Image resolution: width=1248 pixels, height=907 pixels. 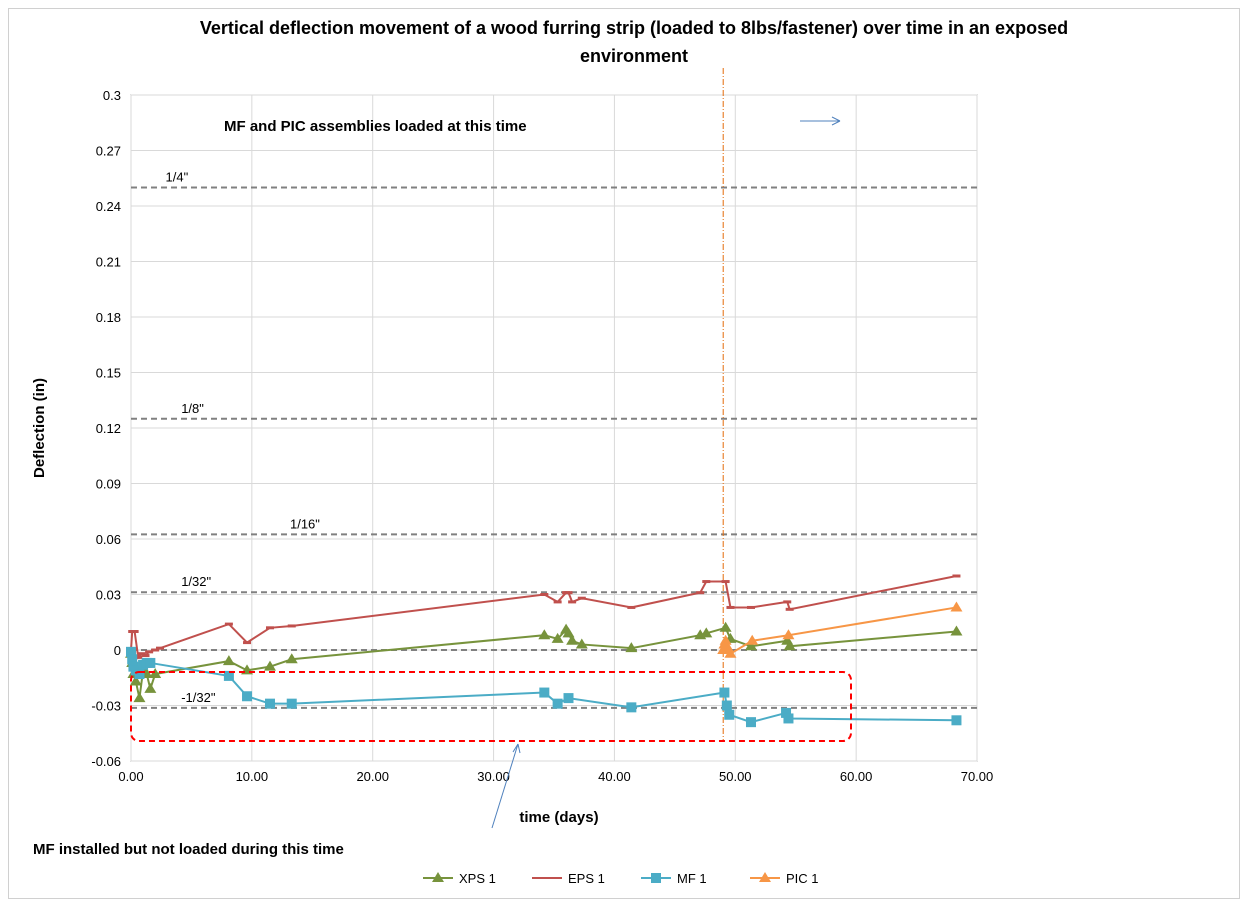 What do you see at coordinates (493, 776) in the screenshot?
I see `x-tick-label: 30.00` at bounding box center [493, 776].